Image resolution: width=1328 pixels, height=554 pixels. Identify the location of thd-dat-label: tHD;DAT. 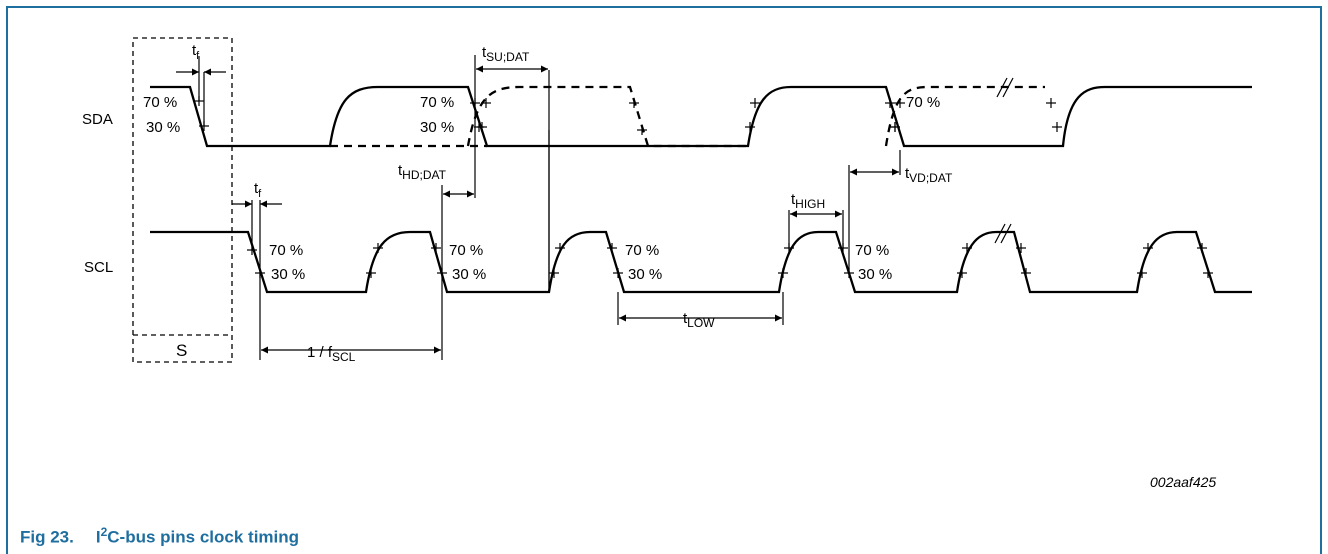
(422, 172).